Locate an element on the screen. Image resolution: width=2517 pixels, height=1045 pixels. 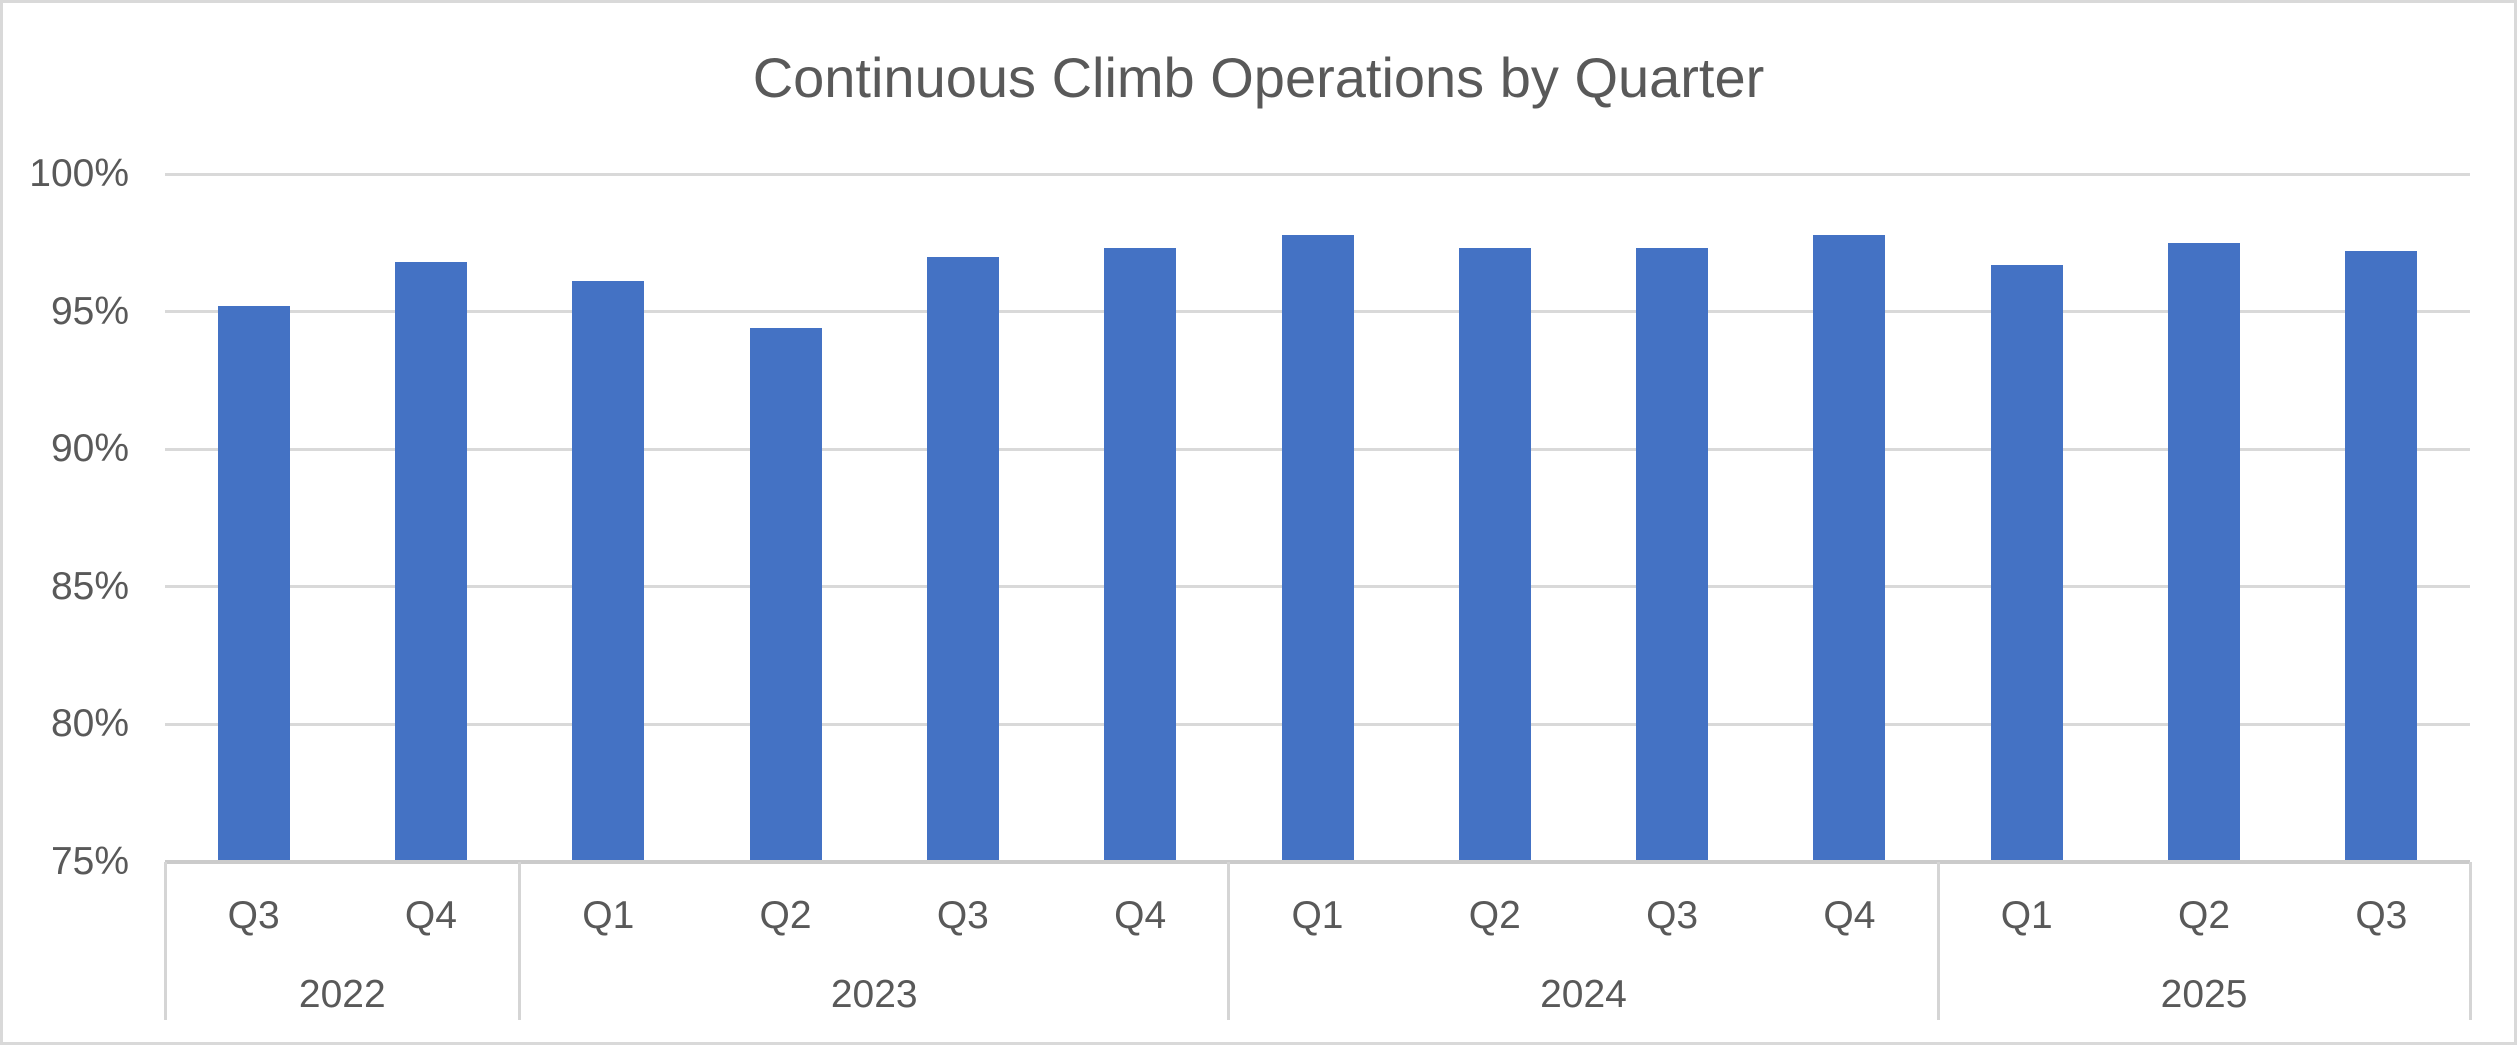
x-axis-year-label-2022: 2022 is located at coordinates (342, 994).